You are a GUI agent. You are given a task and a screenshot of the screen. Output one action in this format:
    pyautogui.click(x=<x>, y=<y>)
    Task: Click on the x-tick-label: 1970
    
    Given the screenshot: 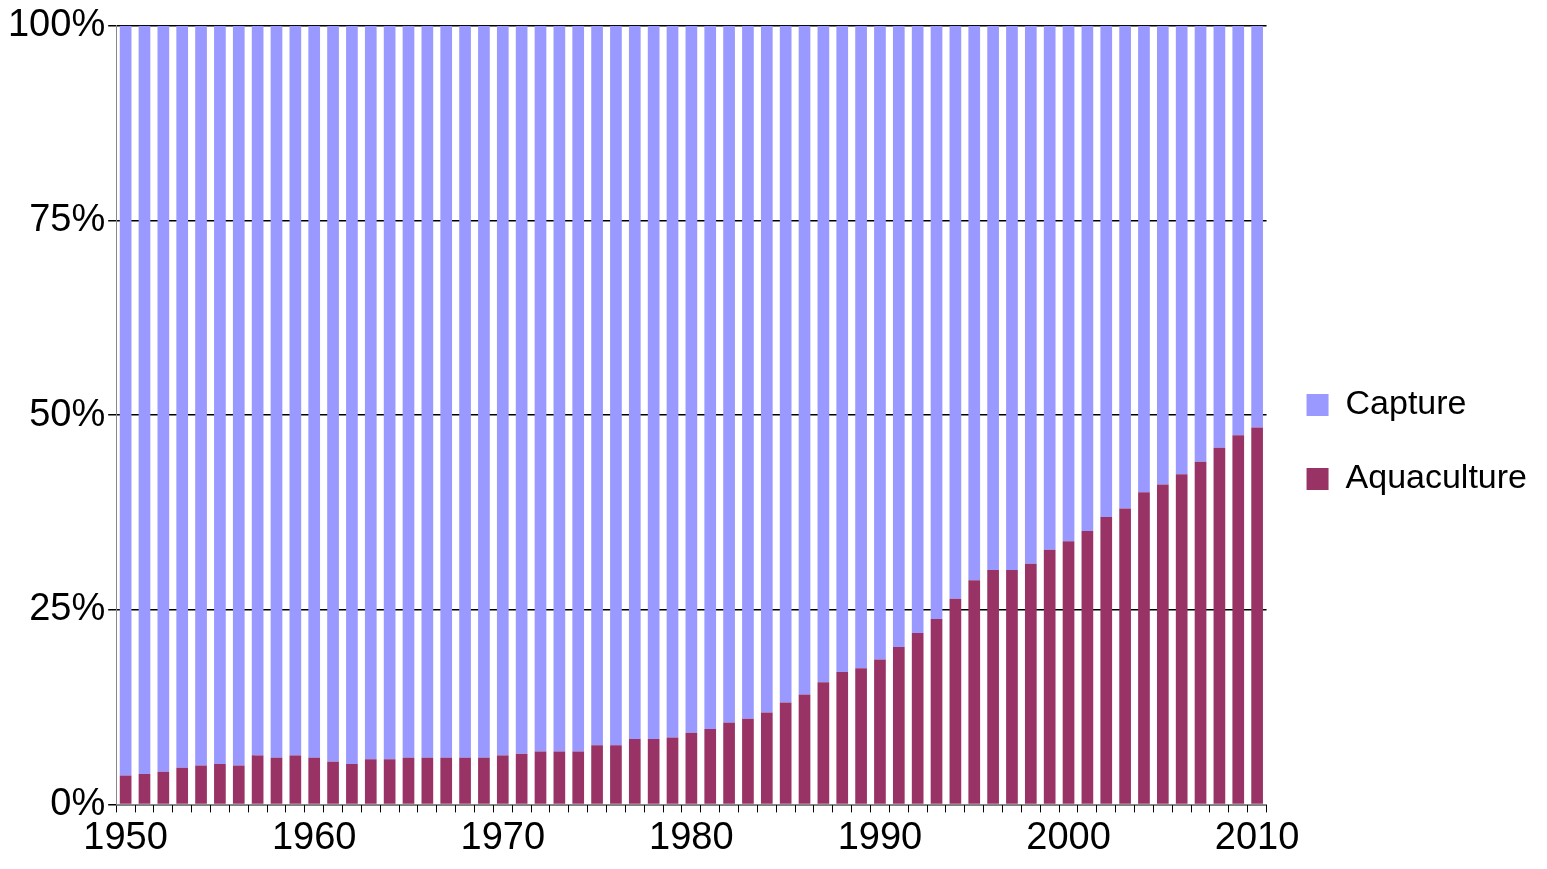 What is the action you would take?
    pyautogui.click(x=503, y=835)
    